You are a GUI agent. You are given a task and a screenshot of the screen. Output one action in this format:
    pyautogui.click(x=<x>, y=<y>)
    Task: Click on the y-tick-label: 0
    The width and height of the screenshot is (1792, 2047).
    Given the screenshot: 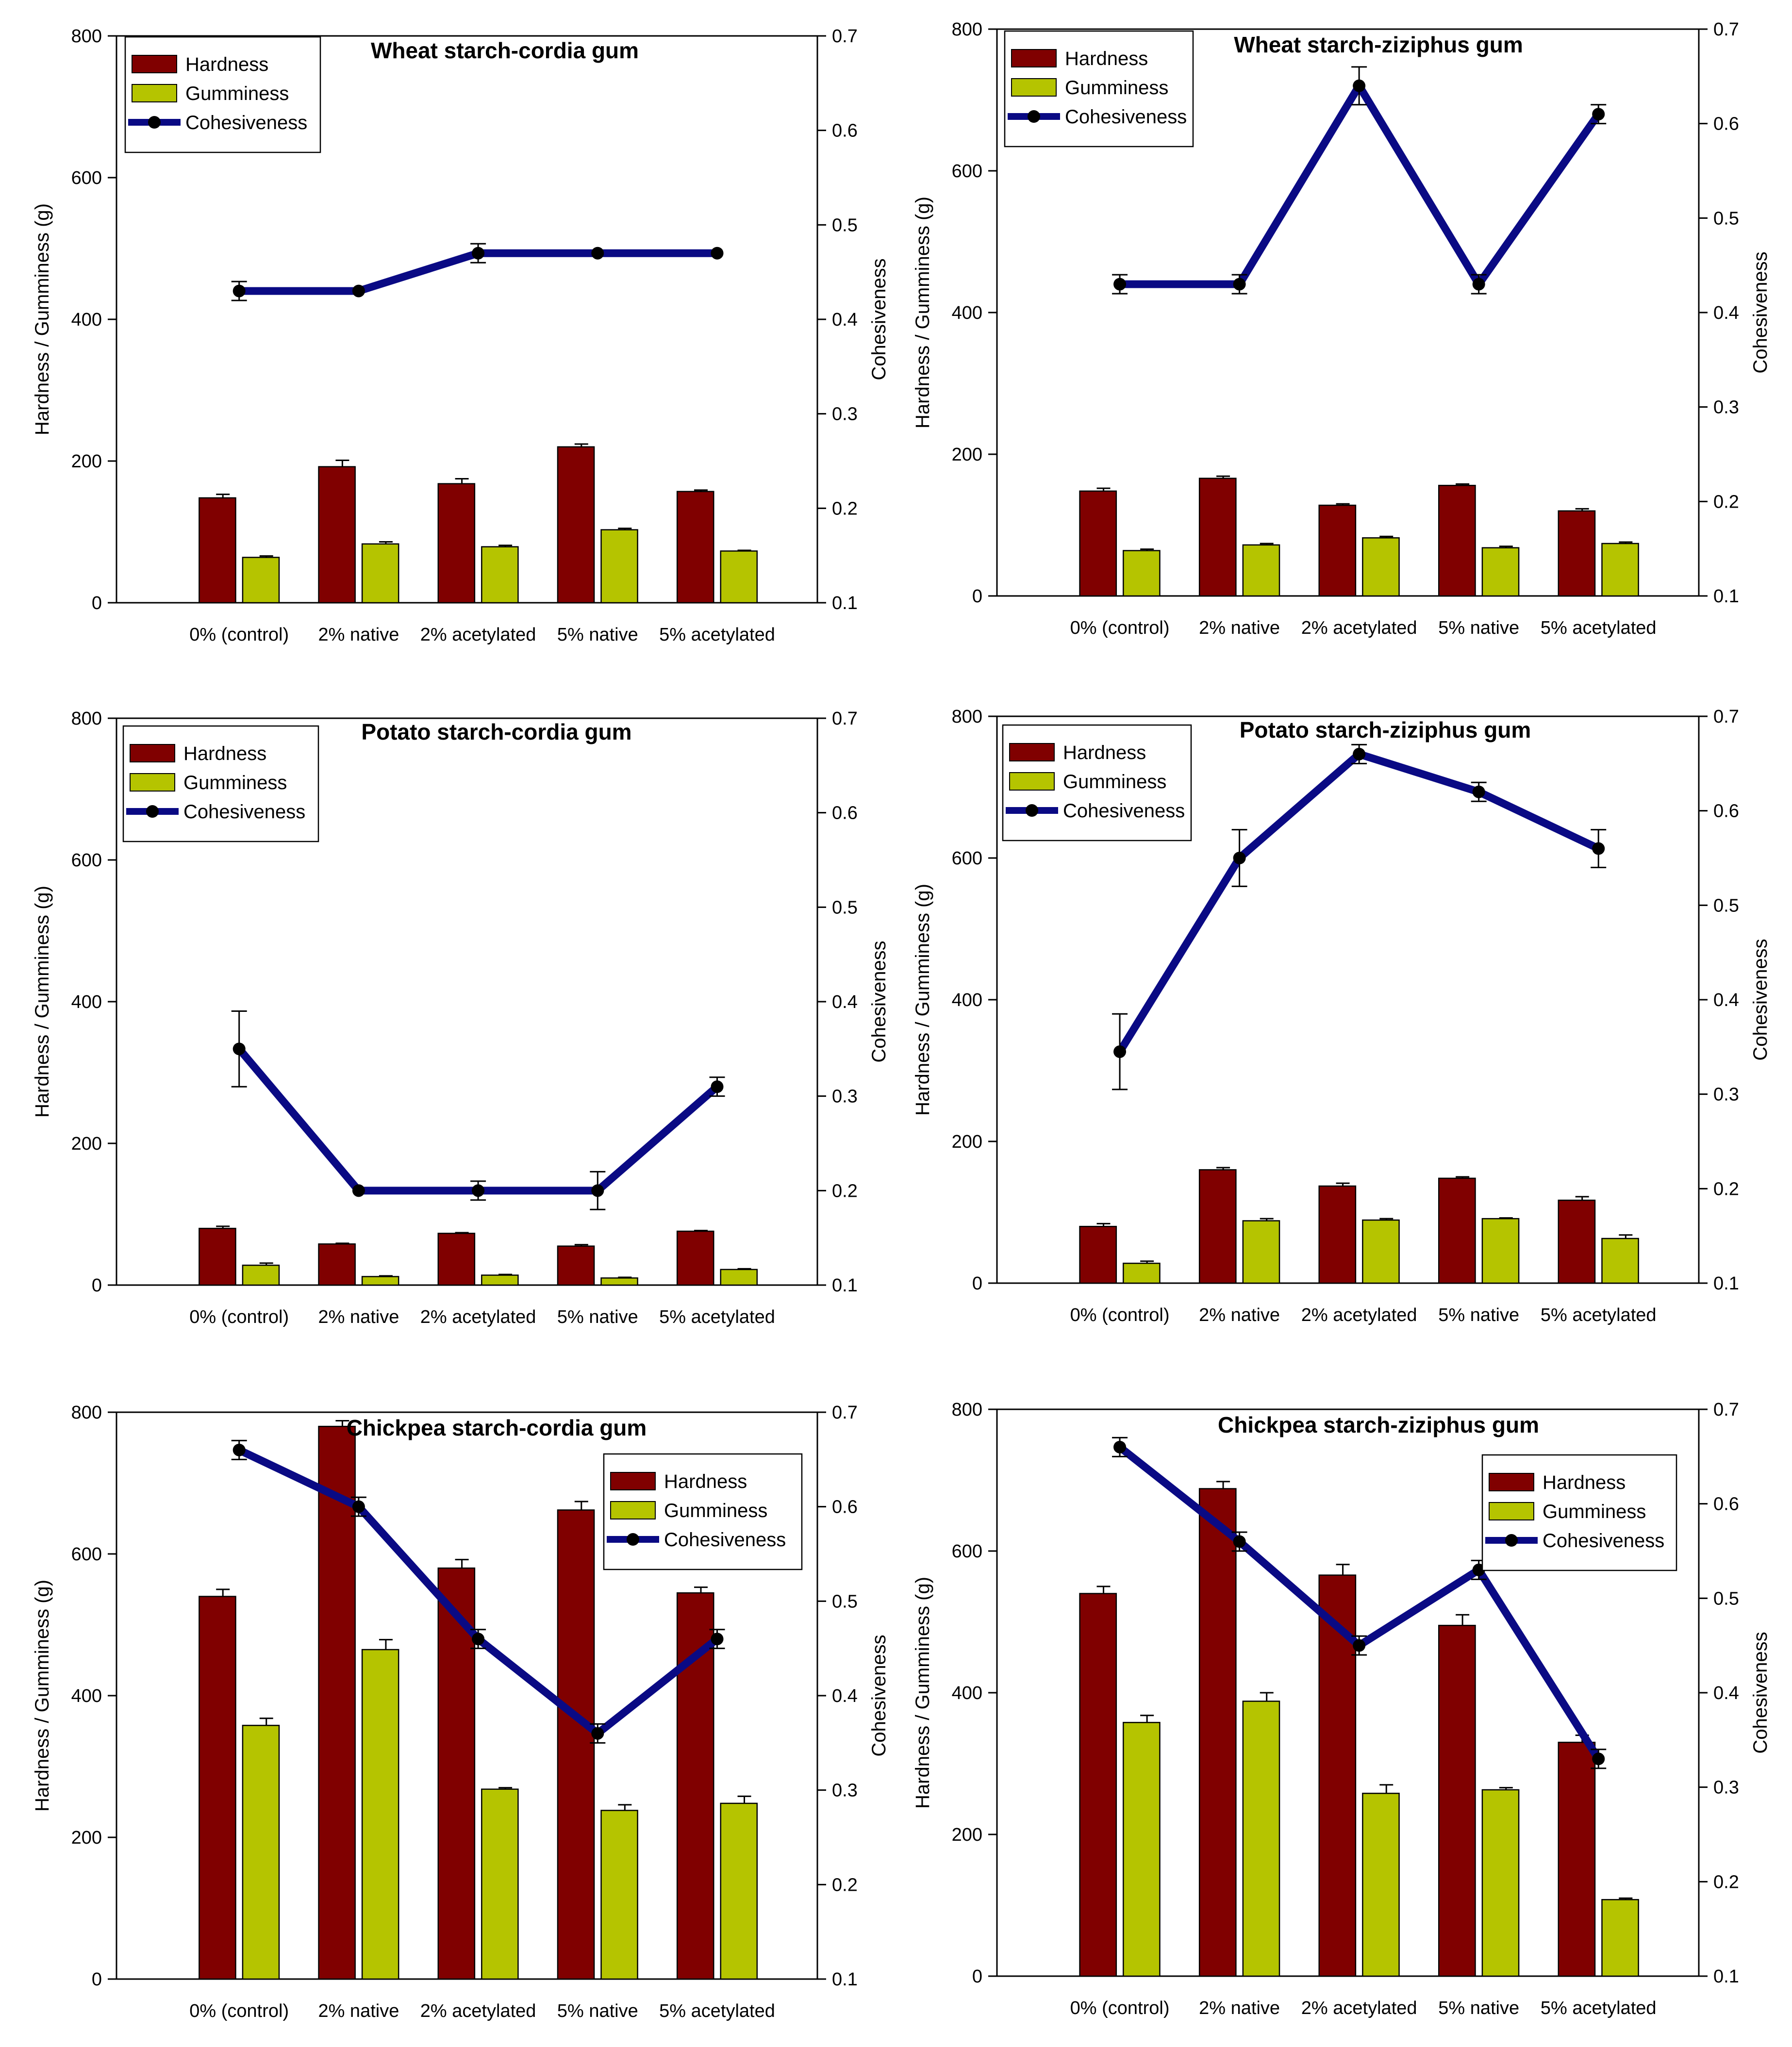 What is the action you would take?
    pyautogui.click(x=97, y=1980)
    